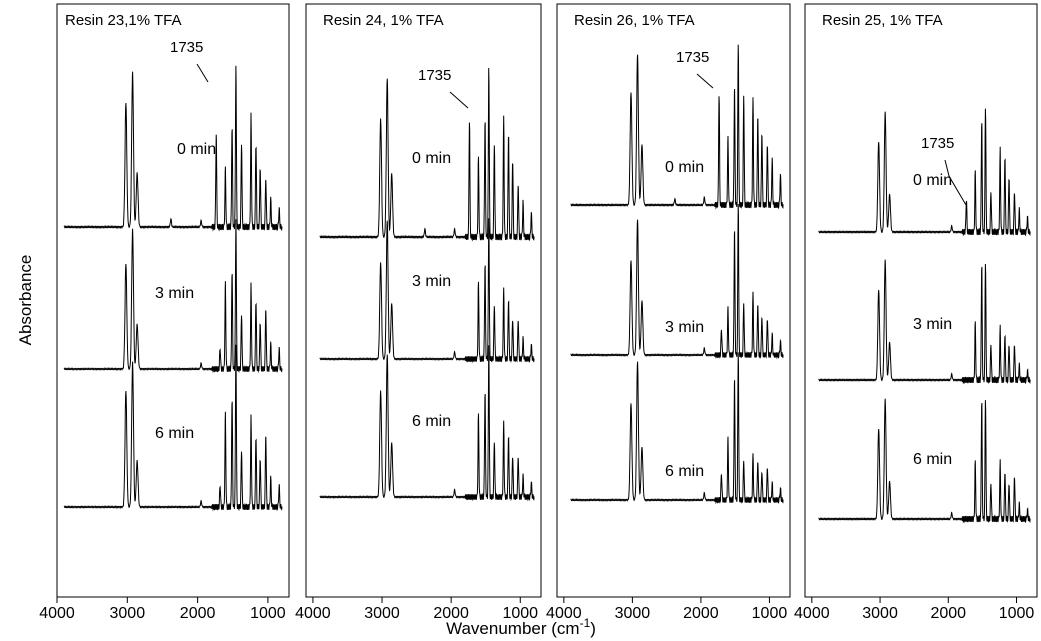 The width and height of the screenshot is (1041, 641). What do you see at coordinates (25, 300) in the screenshot?
I see `y-axis-label: Absorbance` at bounding box center [25, 300].